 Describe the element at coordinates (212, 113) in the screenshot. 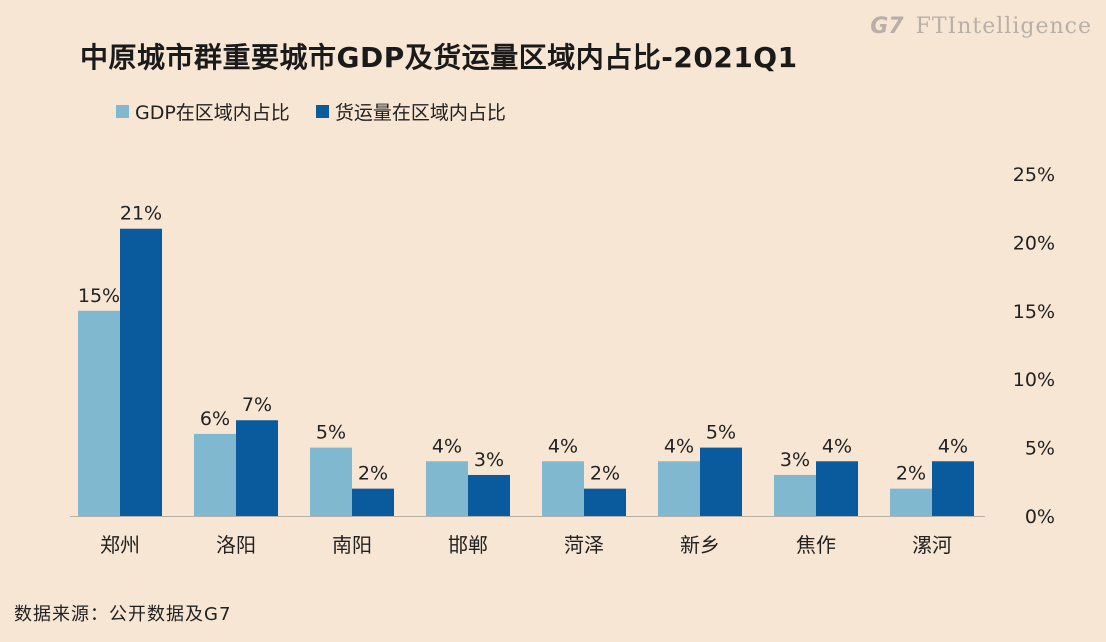

I see `legend-label-gdp: GDP在区域内占比` at that location.